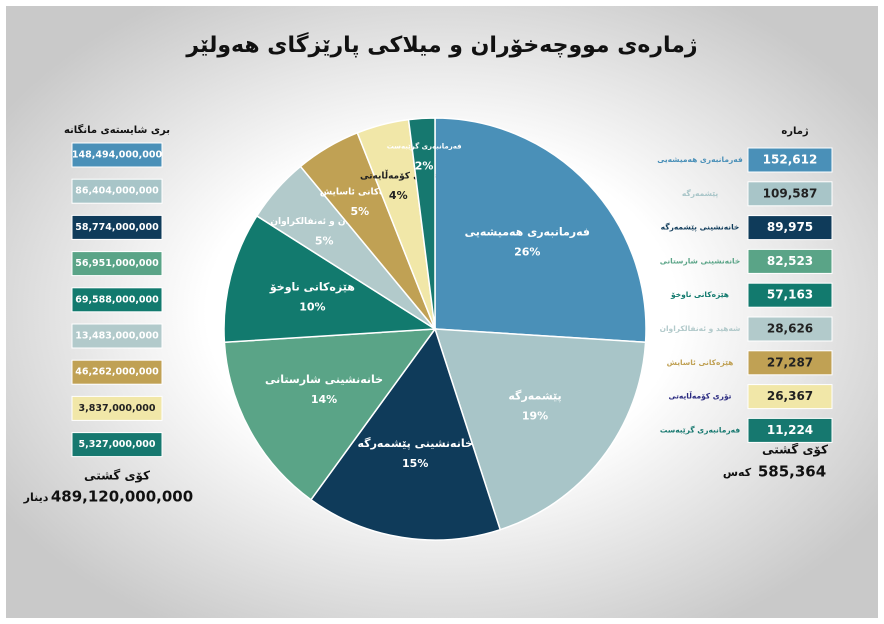 The height and width of the screenshot is (624, 884). I want to click on salary-value: 46,262,000,000, so click(117, 372).